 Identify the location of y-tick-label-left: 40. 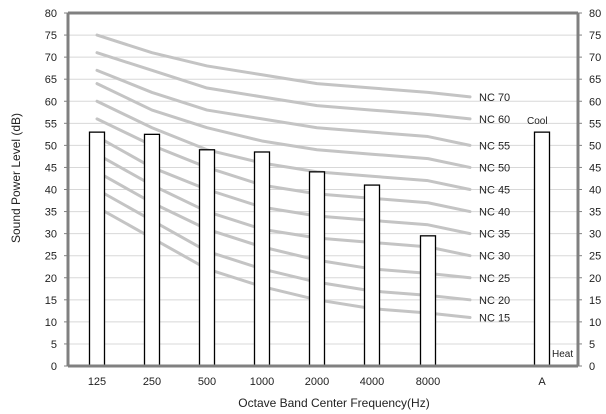
(51, 191).